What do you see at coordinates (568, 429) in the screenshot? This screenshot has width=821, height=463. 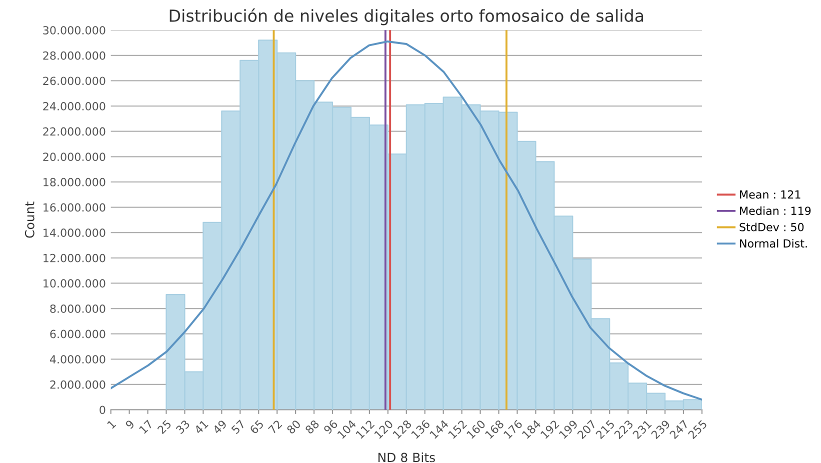 I see `x-tick-label: 199` at bounding box center [568, 429].